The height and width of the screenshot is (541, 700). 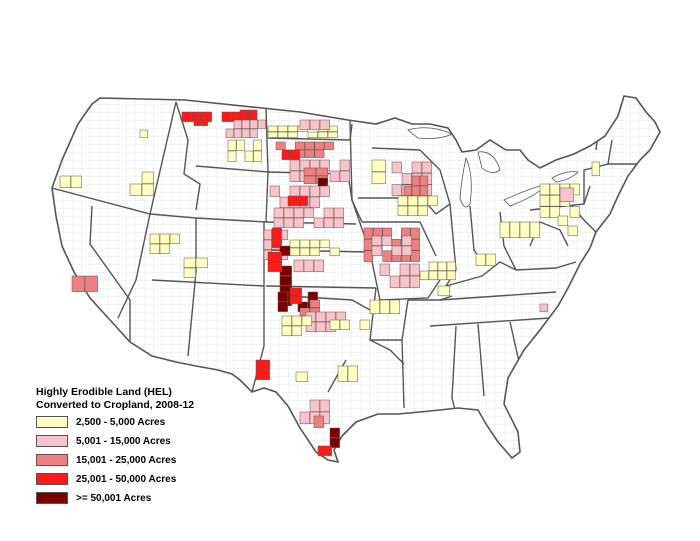 I want to click on legend-label: 2,500 - 5,000 Acres, so click(x=121, y=422).